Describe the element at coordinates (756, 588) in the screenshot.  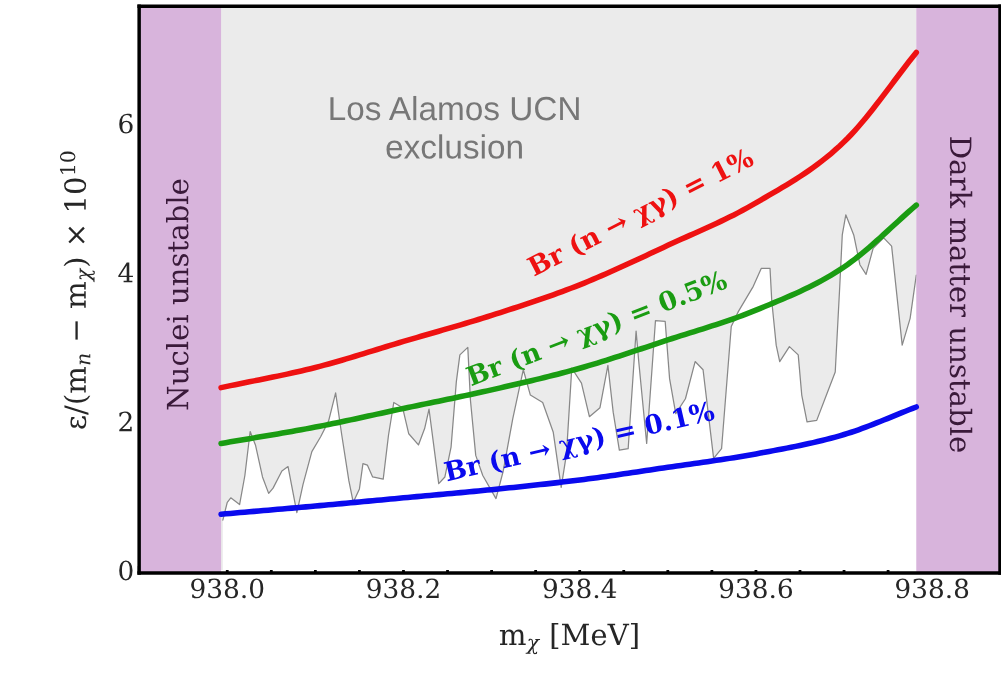
I see `x-tick-label: 938.6` at that location.